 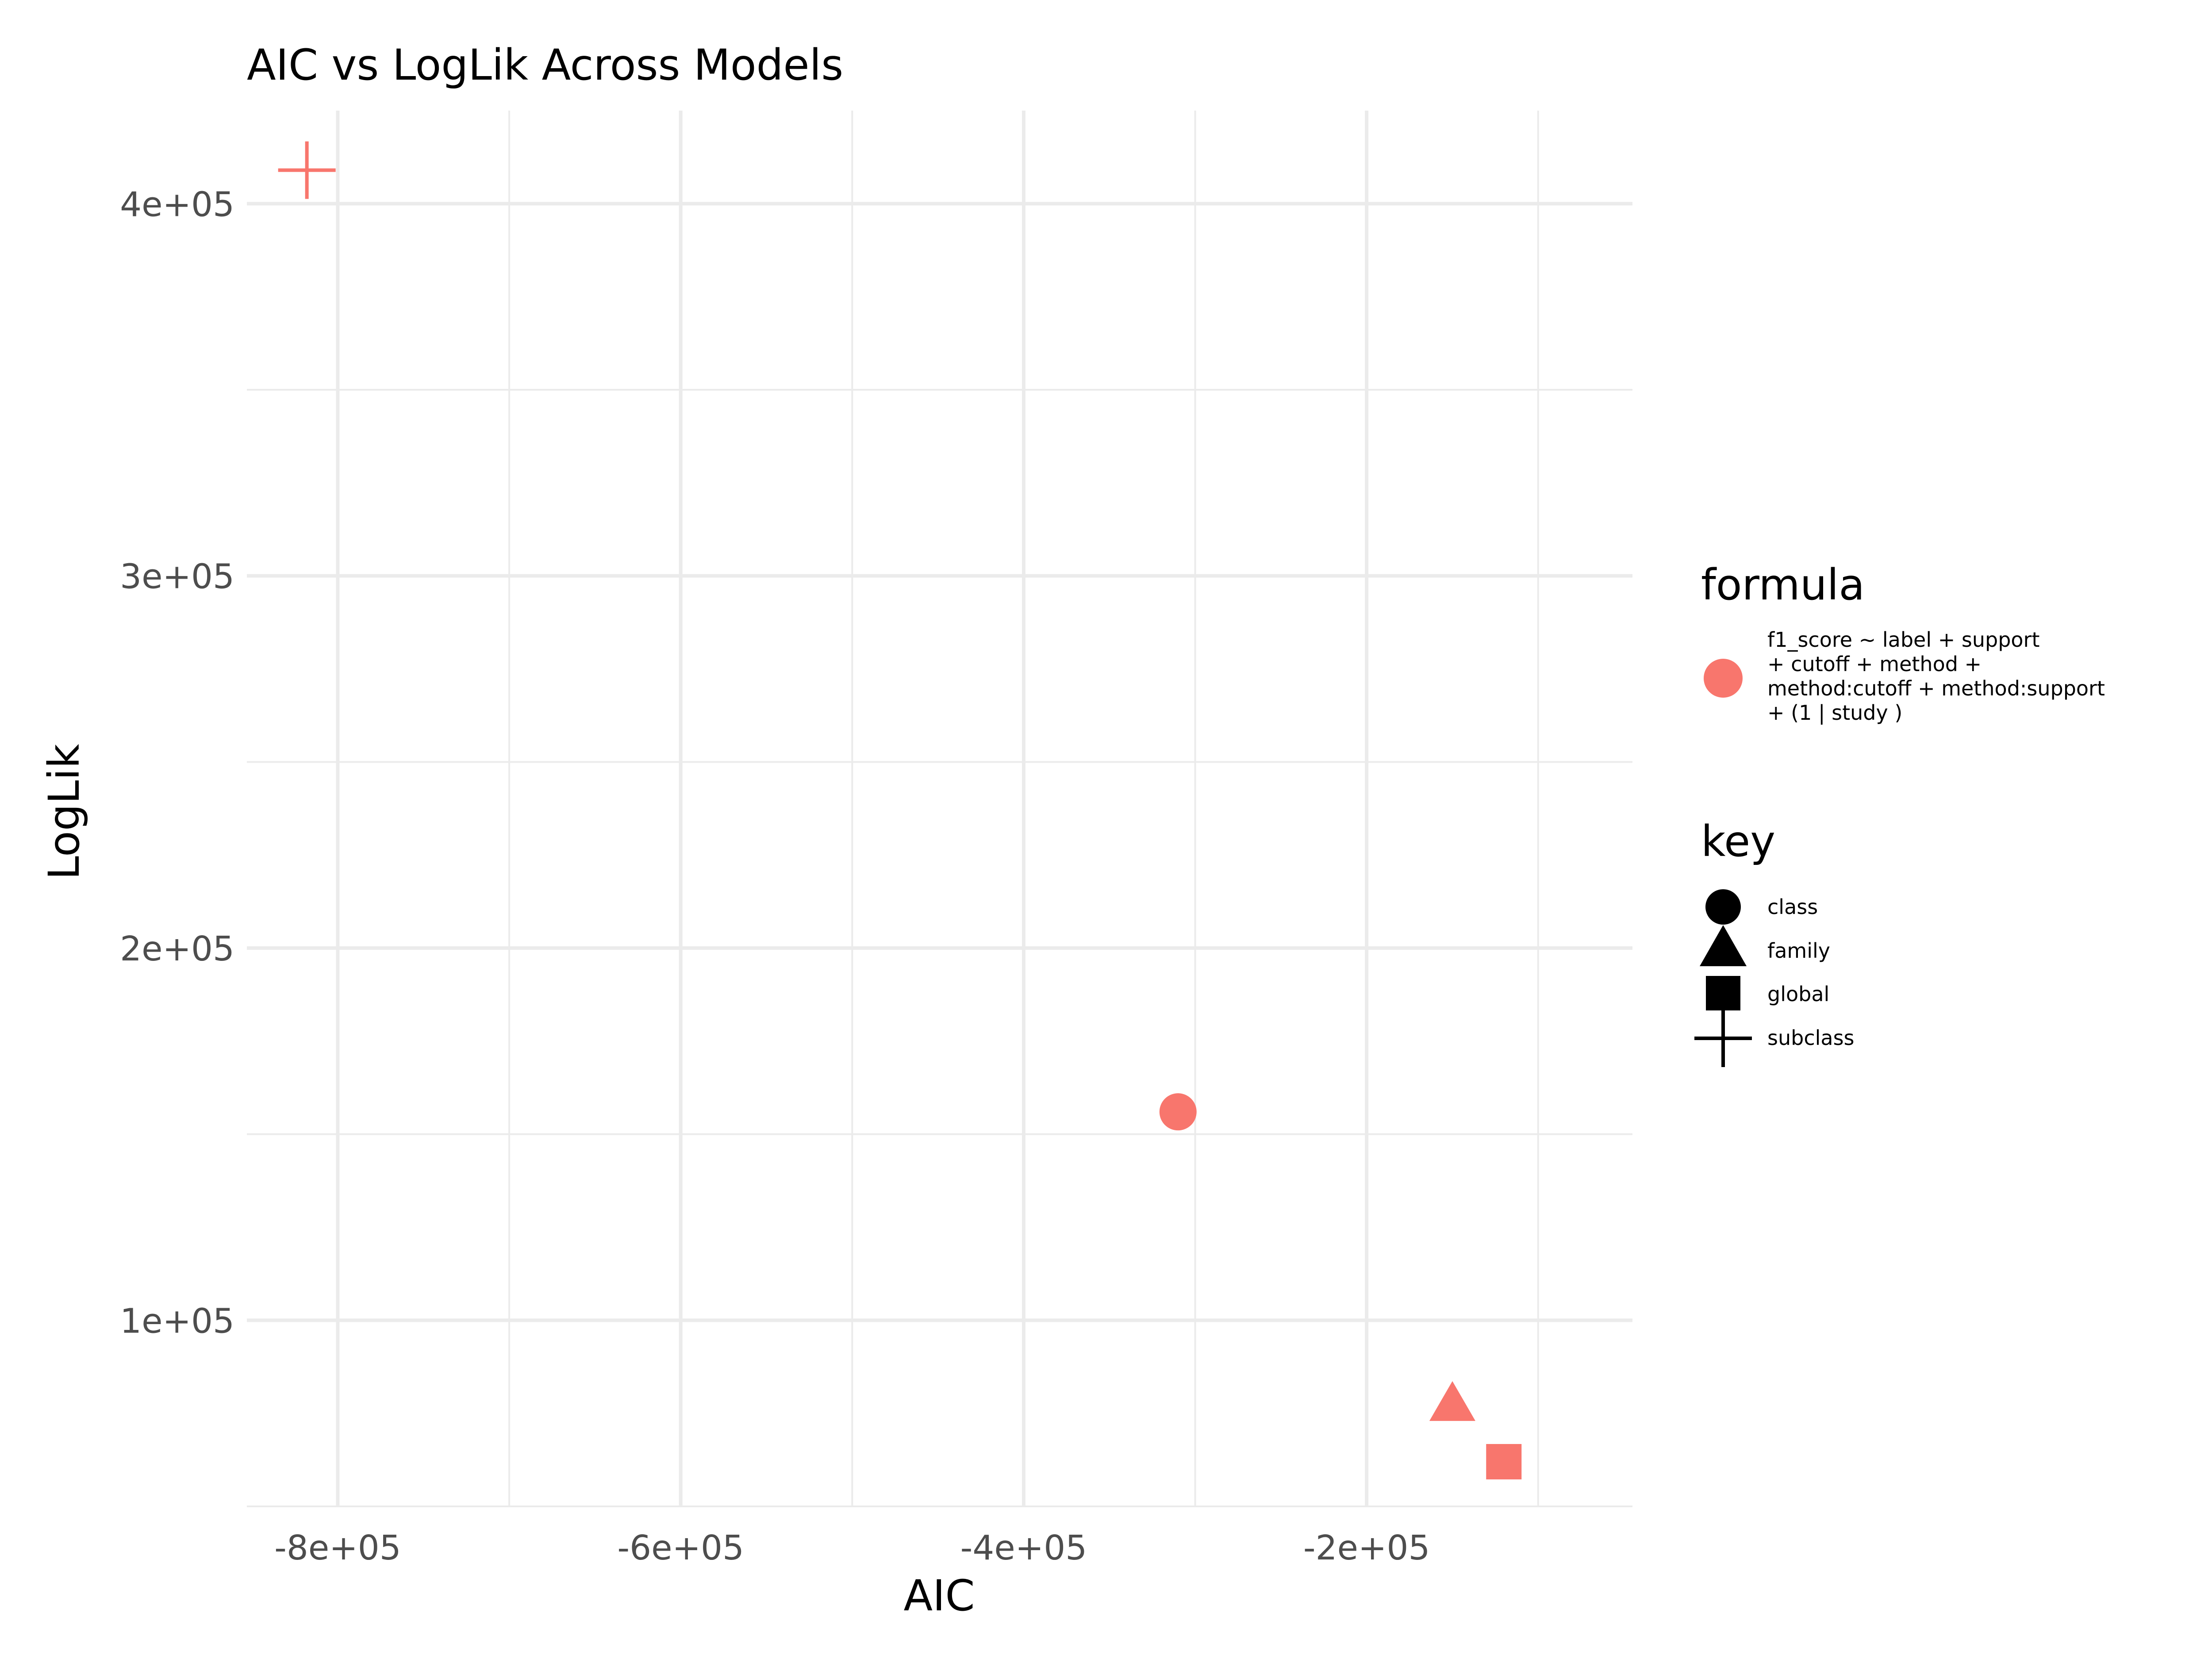 I want to click on point-global, so click(x=1504, y=1462).